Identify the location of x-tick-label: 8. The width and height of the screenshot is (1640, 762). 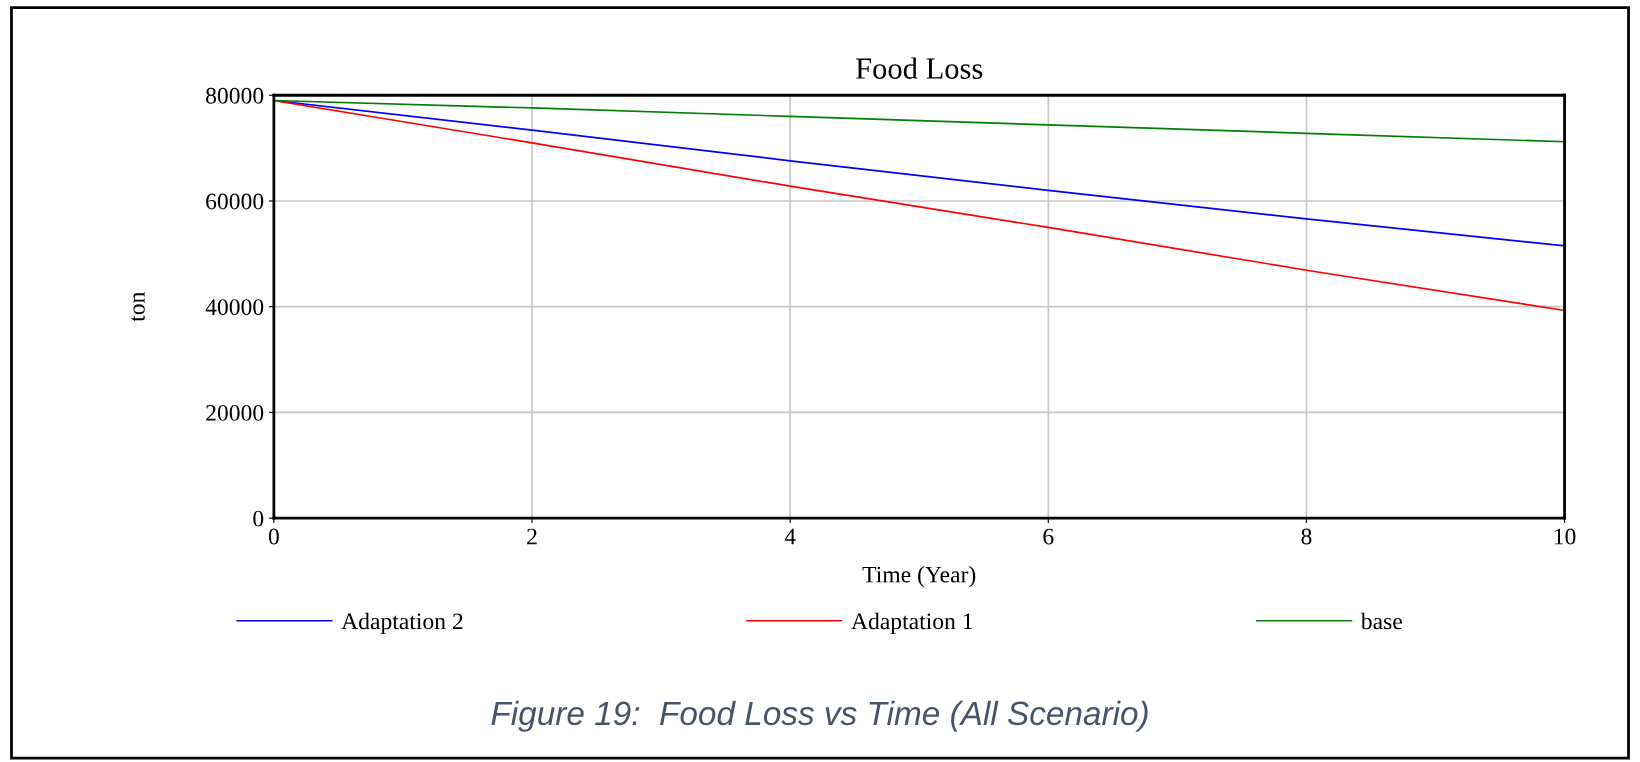
(1306, 536).